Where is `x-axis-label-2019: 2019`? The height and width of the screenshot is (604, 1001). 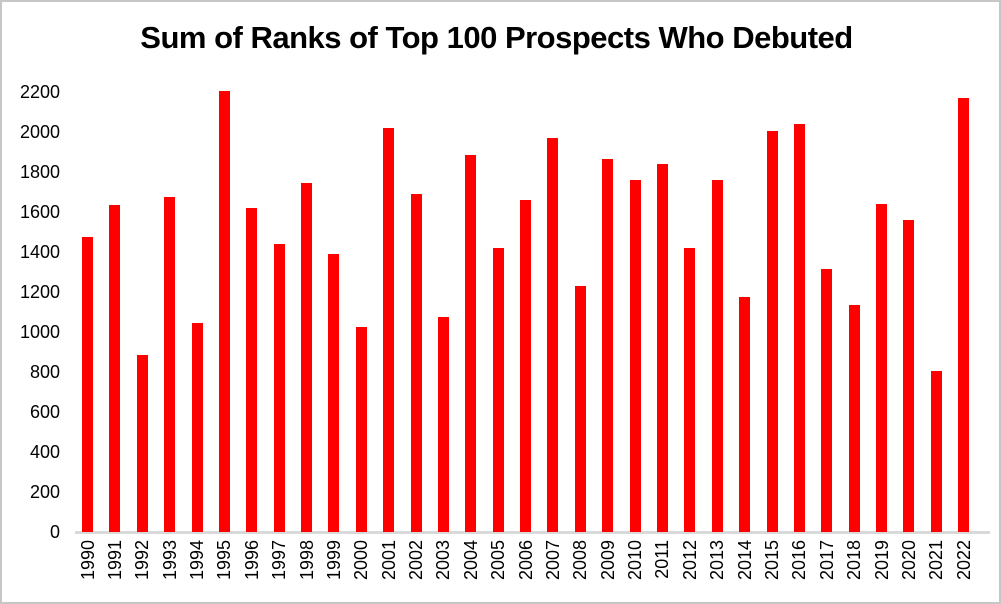 x-axis-label-2019: 2019 is located at coordinates (881, 560).